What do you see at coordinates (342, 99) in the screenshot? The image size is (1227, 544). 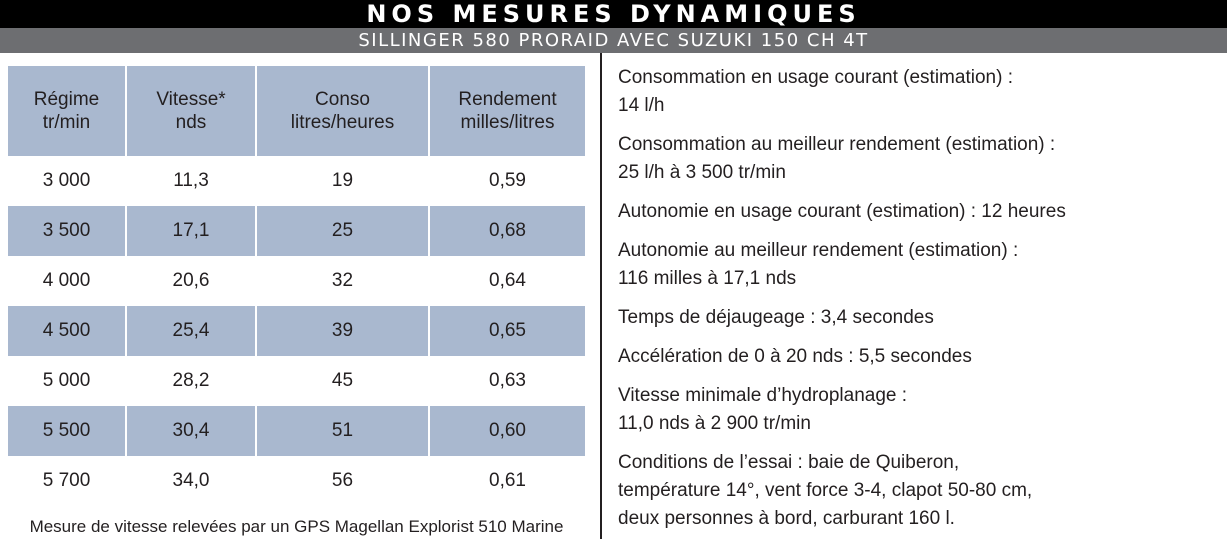 I see `column-header-line: Conso` at bounding box center [342, 99].